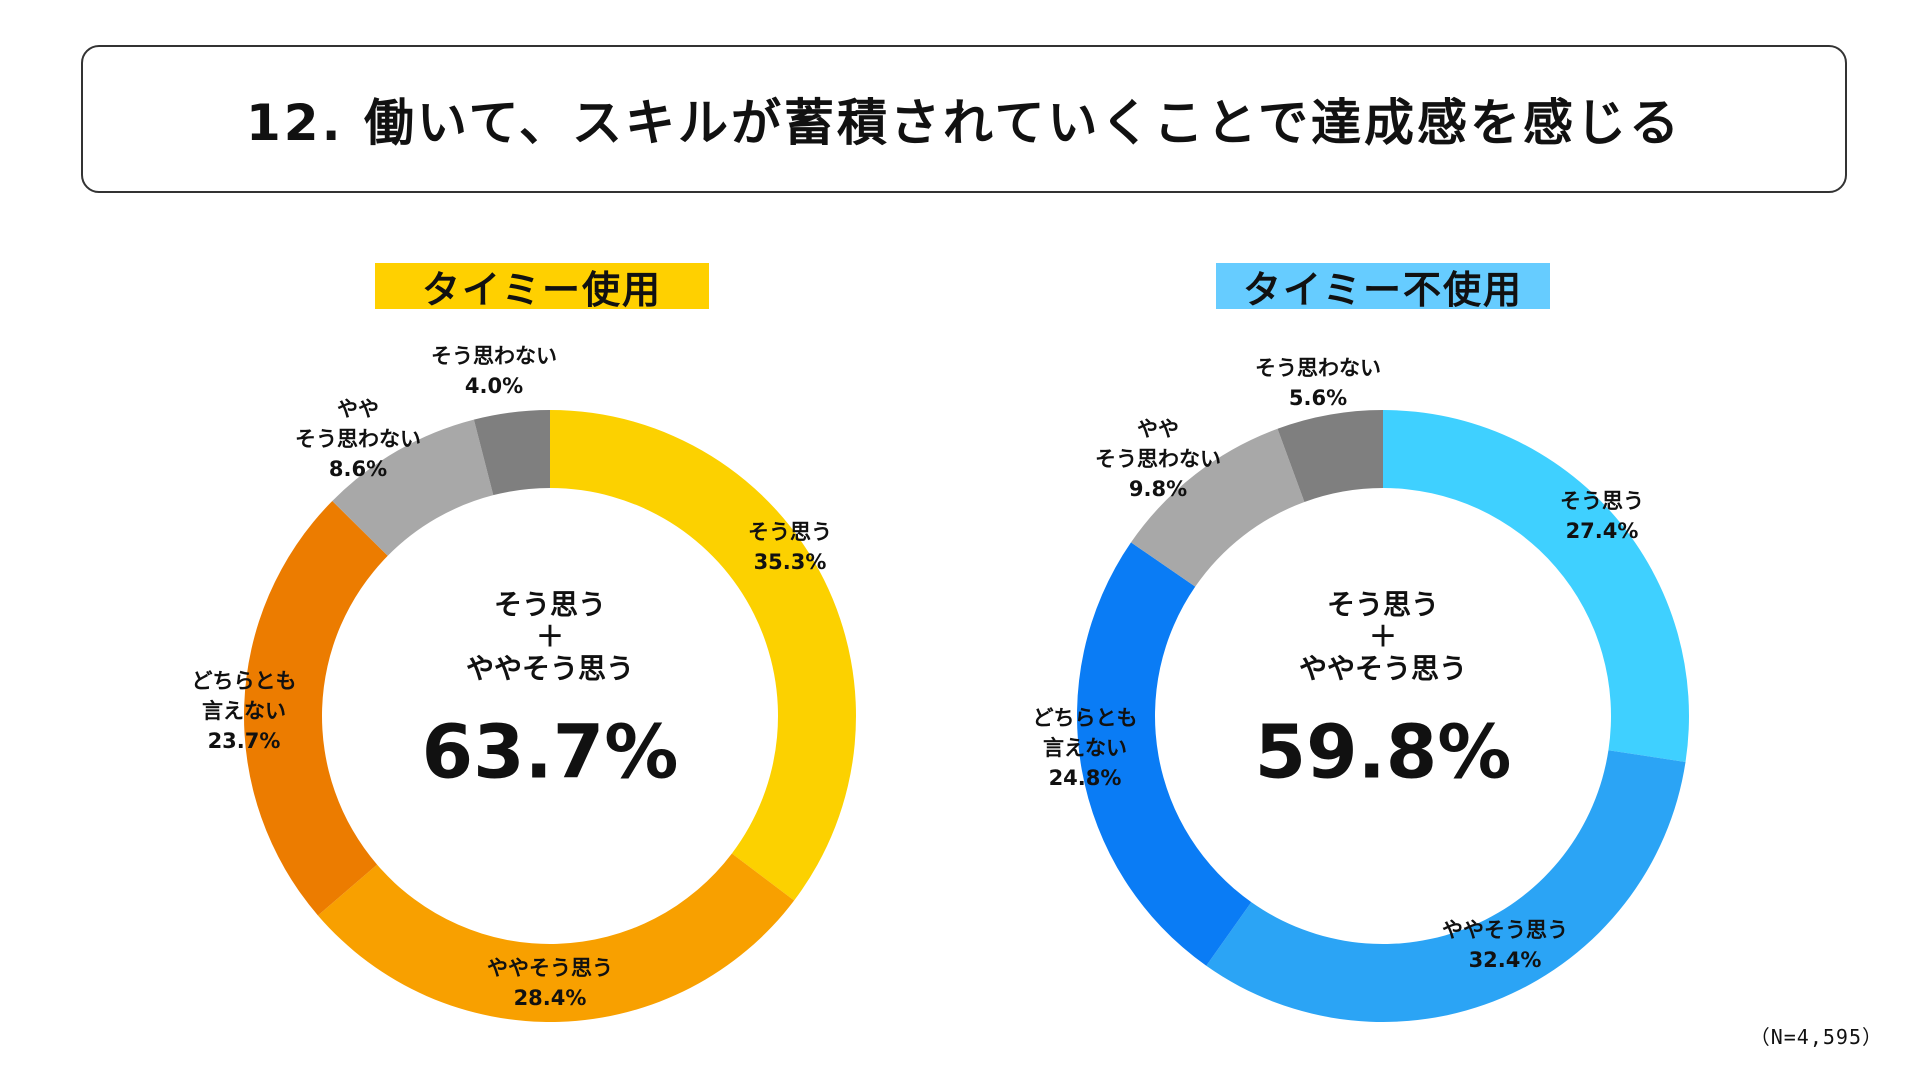 This screenshot has width=1920, height=1080. Describe the element at coordinates (1383, 753) in the screenshot. I see `center-total-value: 59.8%` at that location.